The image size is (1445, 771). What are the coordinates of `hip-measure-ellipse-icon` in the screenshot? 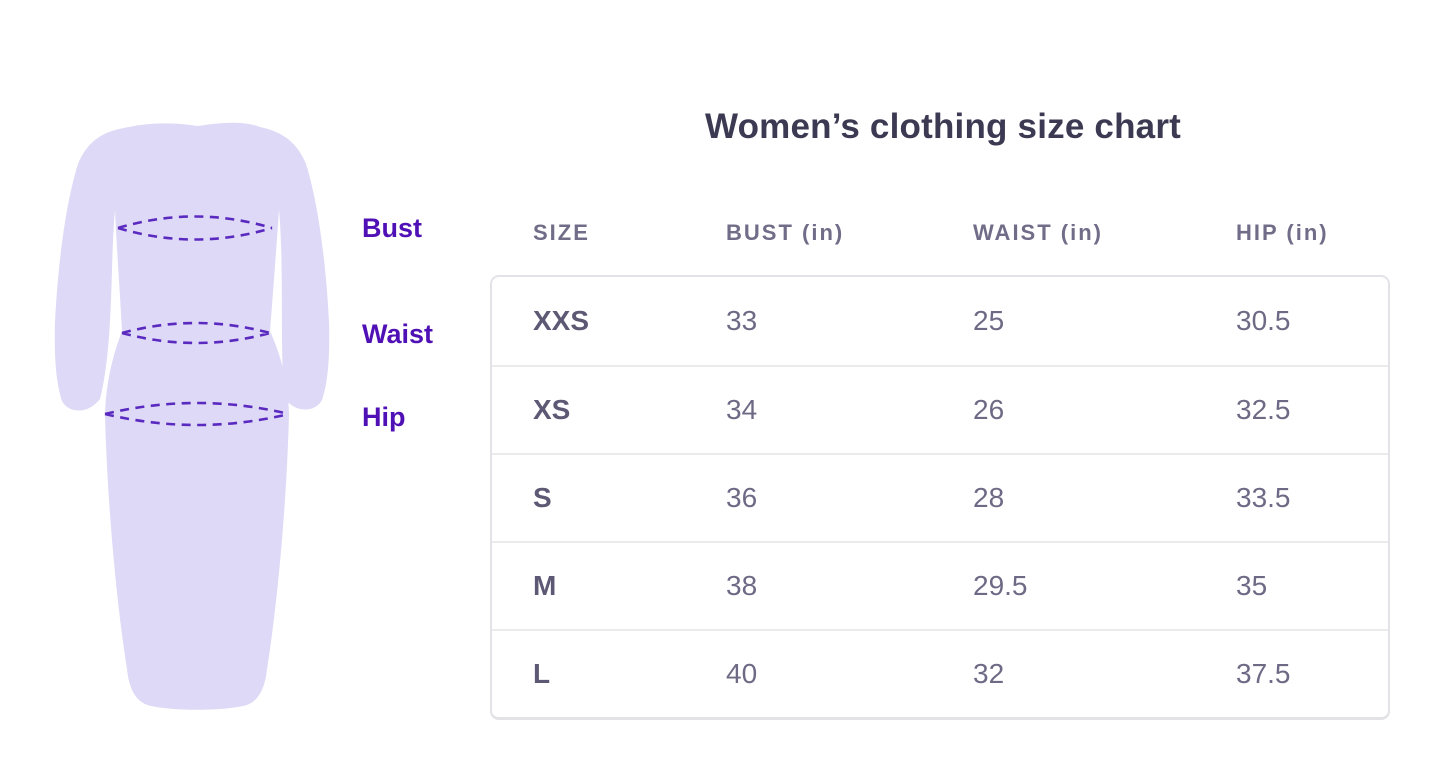 It's located at (197, 414).